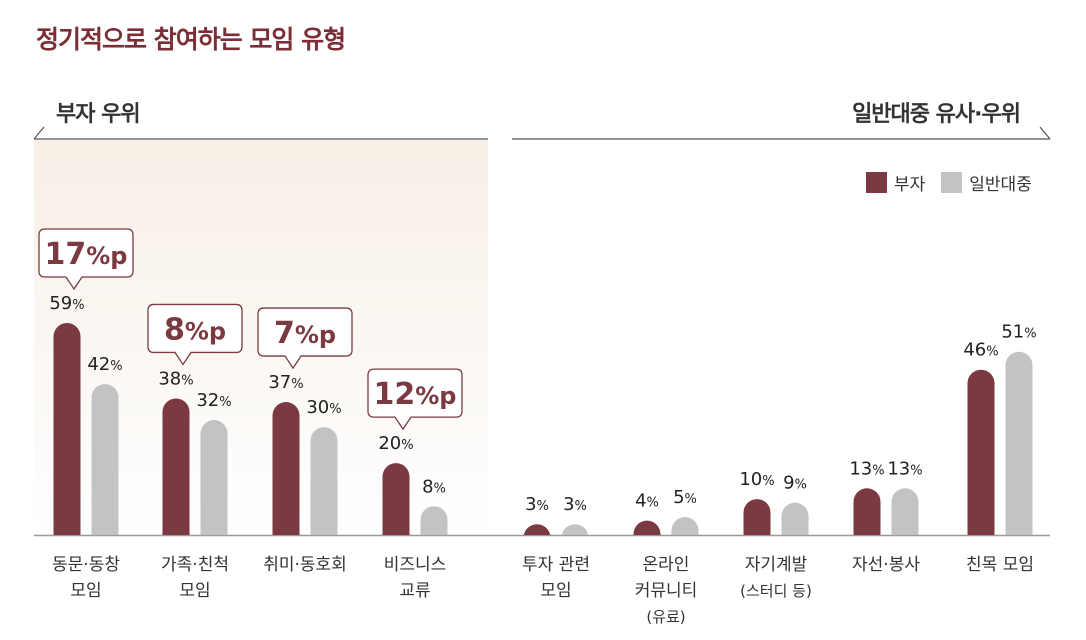 Image resolution: width=1086 pixels, height=640 pixels. I want to click on category-label: 동문·동창, so click(86, 565).